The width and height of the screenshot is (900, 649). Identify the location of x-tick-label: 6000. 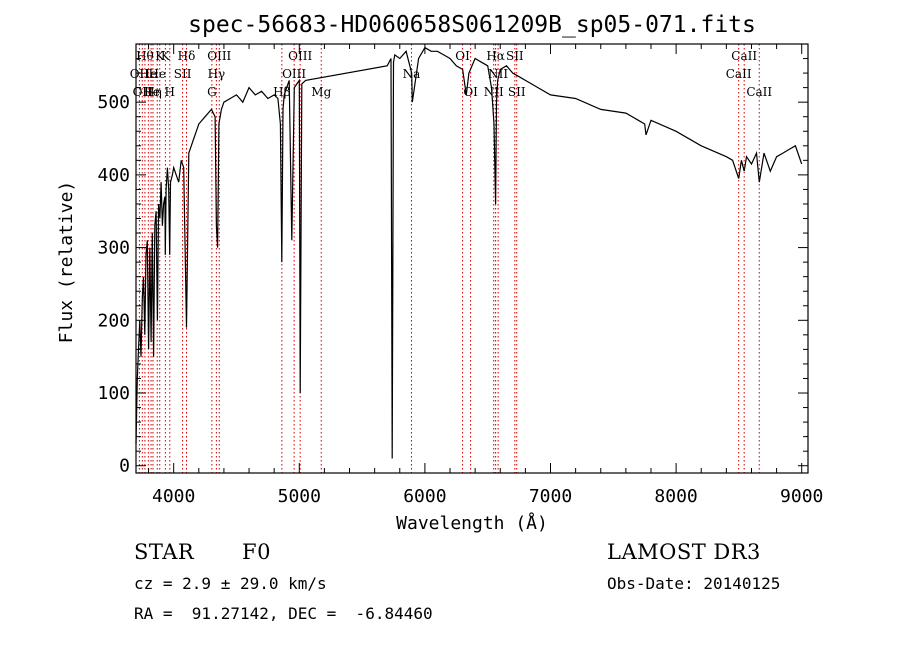
(424, 496).